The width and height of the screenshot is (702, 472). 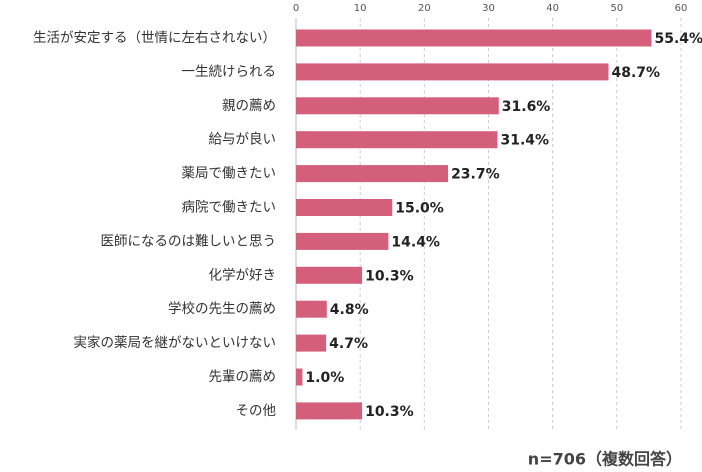 What do you see at coordinates (324, 378) in the screenshot?
I see `value-label: 1.0%` at bounding box center [324, 378].